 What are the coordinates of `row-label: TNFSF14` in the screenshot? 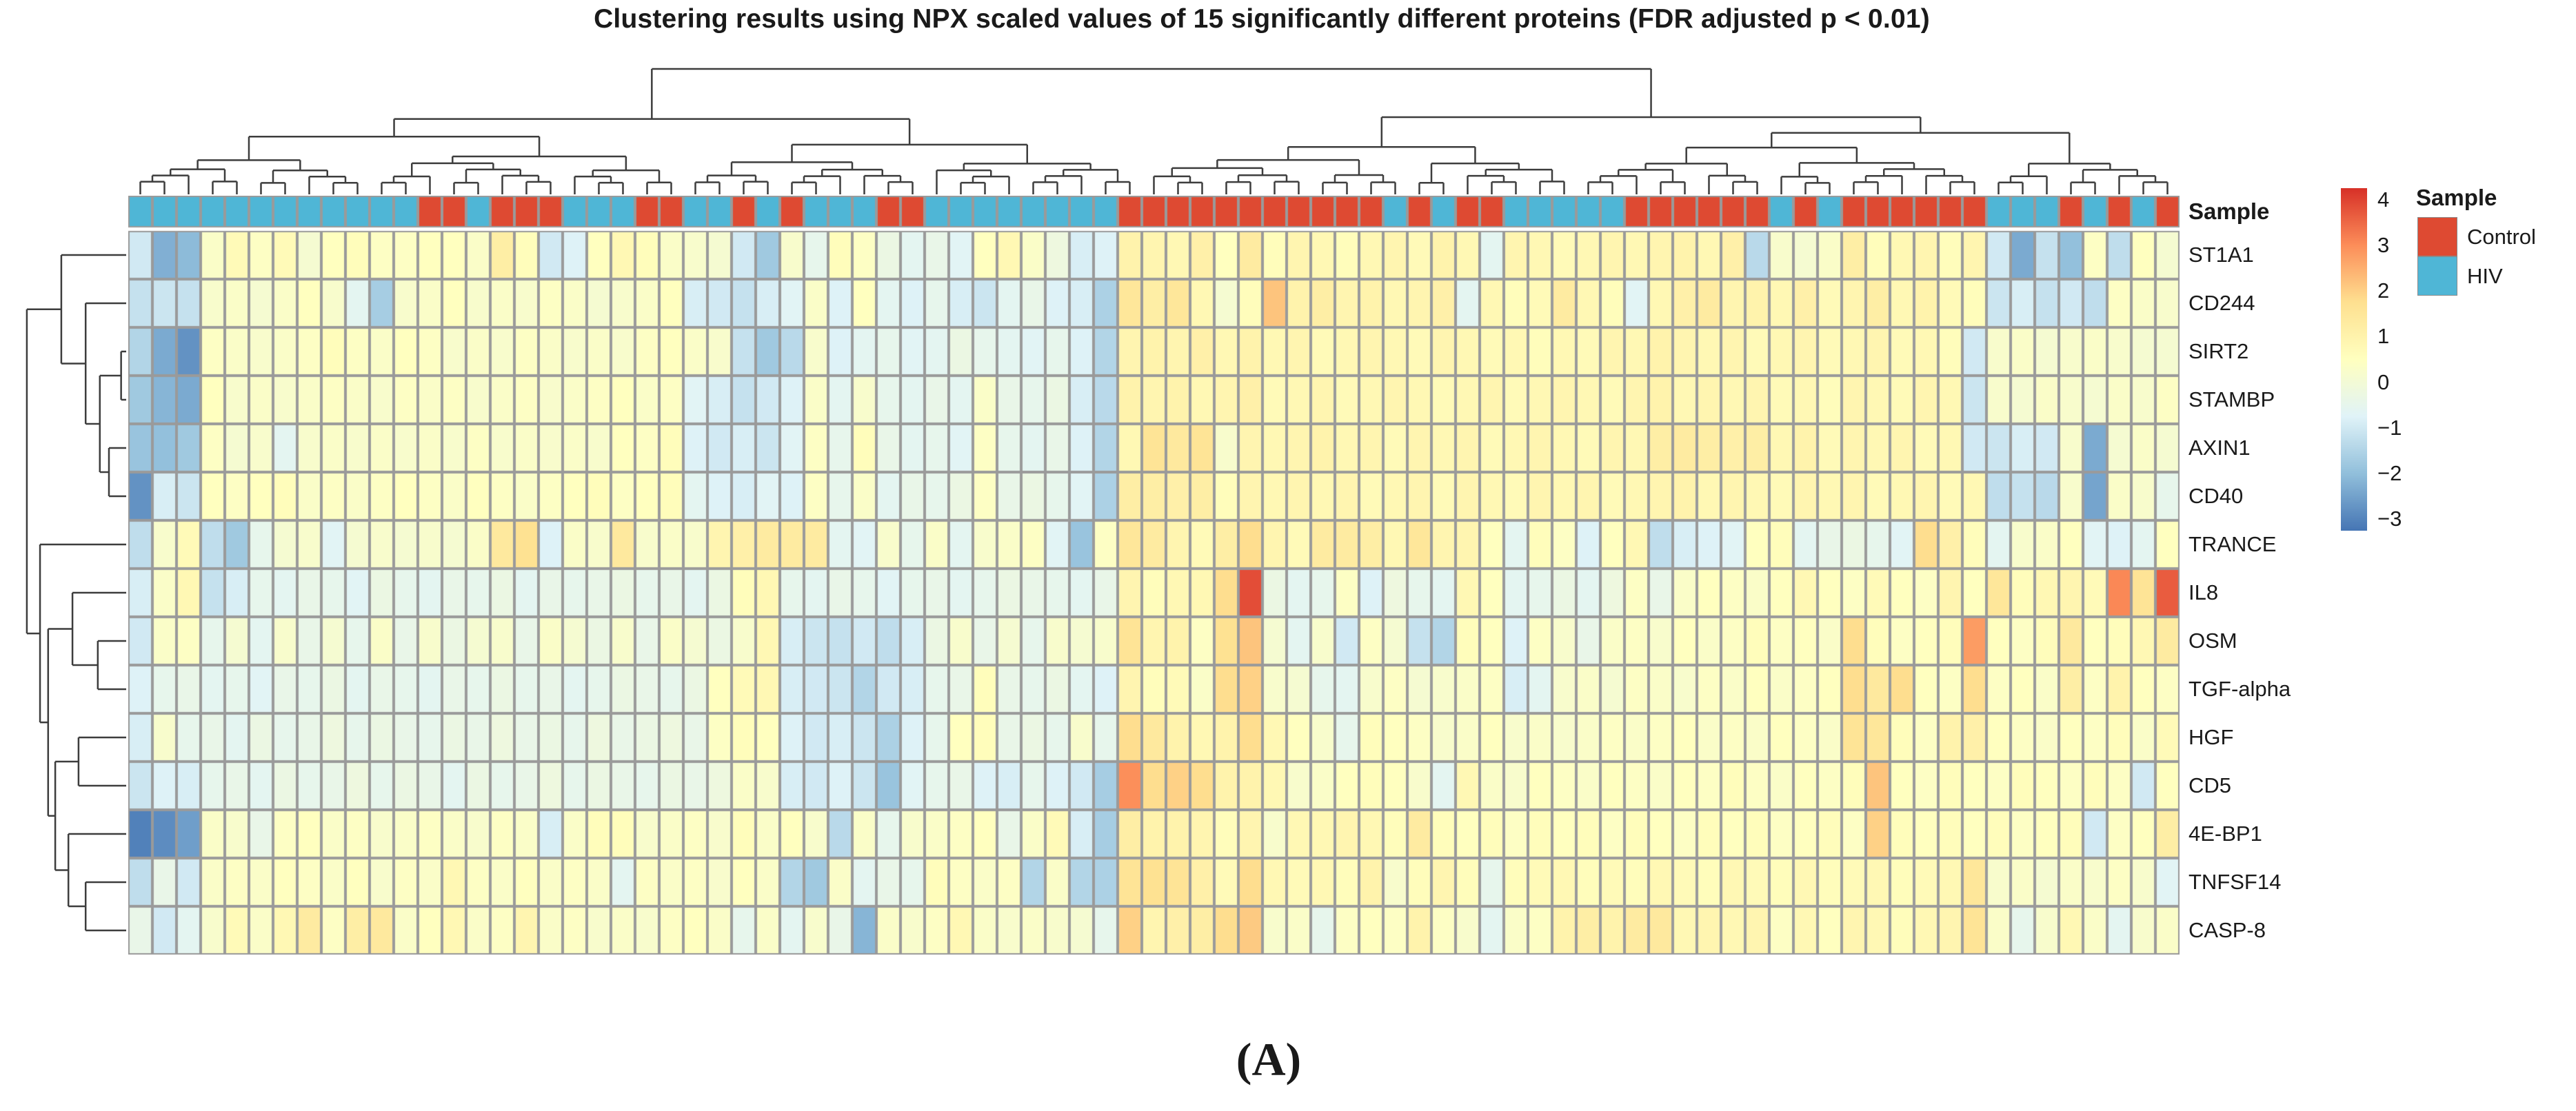 It's located at (2235, 882).